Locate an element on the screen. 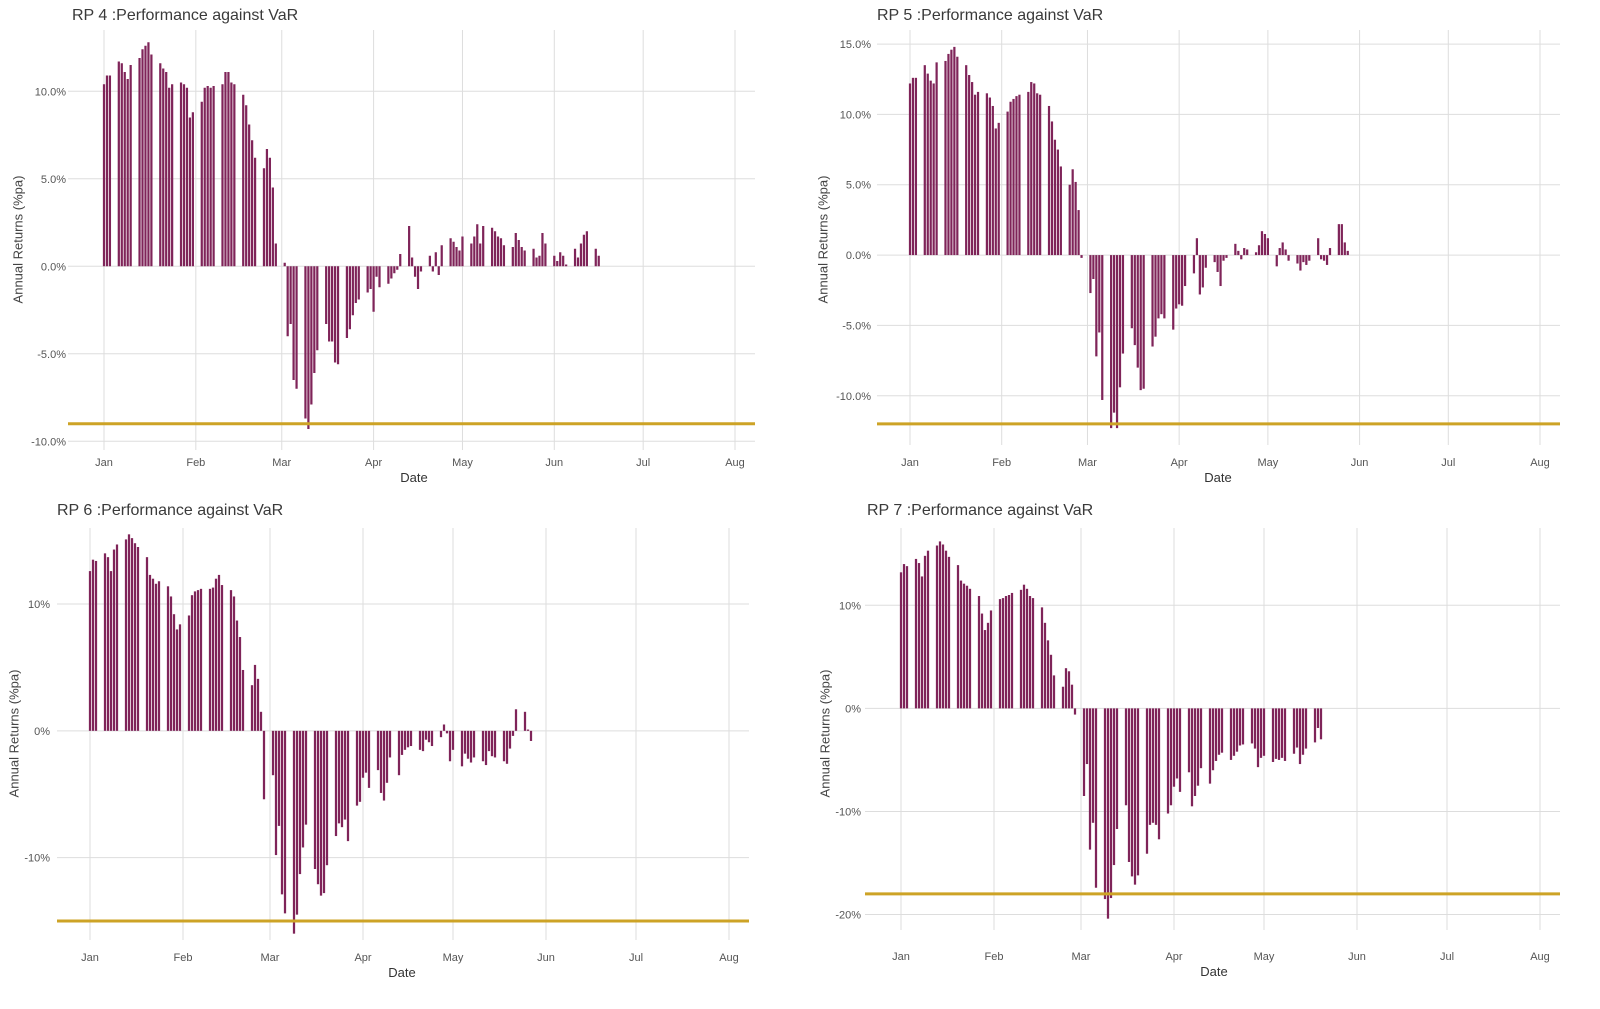  y-tick-label: -10% is located at coordinates (848, 812).